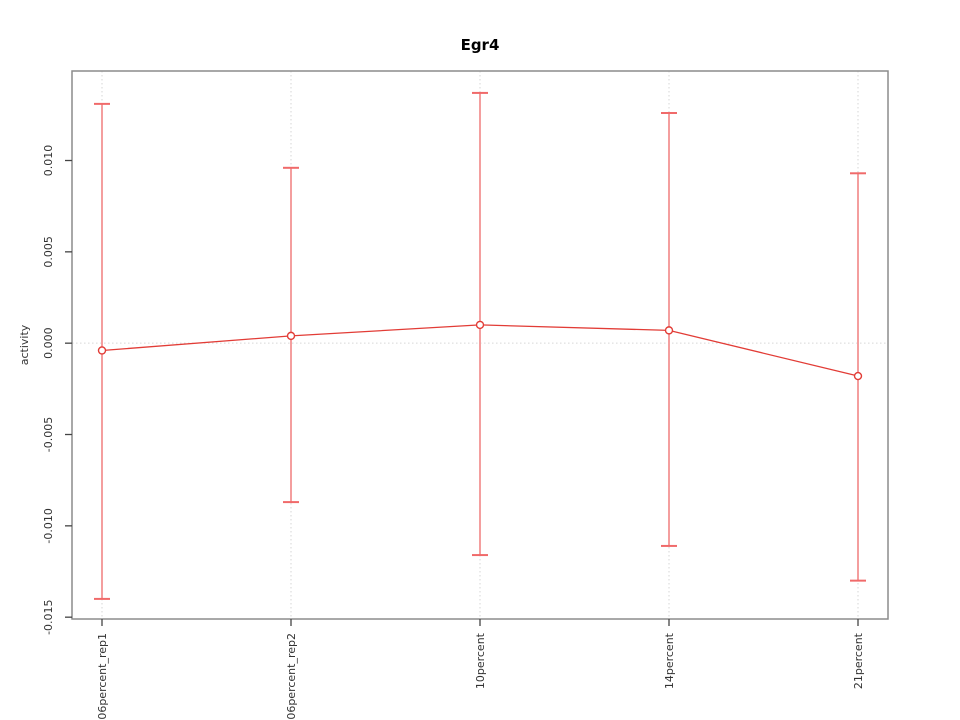  I want to click on y-axis-label: activity, so click(24, 344).